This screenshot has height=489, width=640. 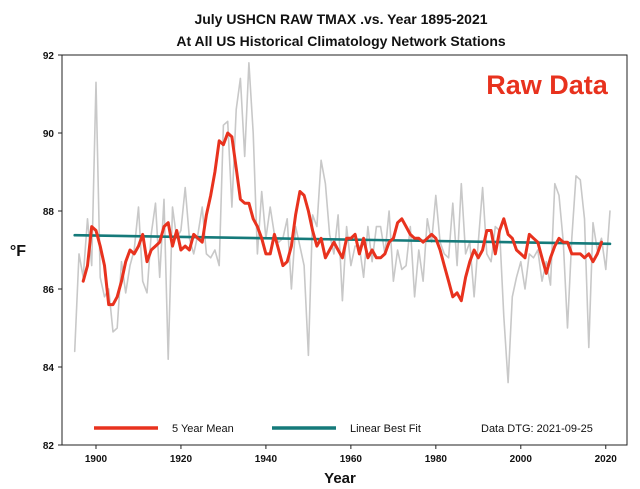 What do you see at coordinates (537, 429) in the screenshot?
I see `data-dtg-footnote: Data DTG: 2021-09-25` at bounding box center [537, 429].